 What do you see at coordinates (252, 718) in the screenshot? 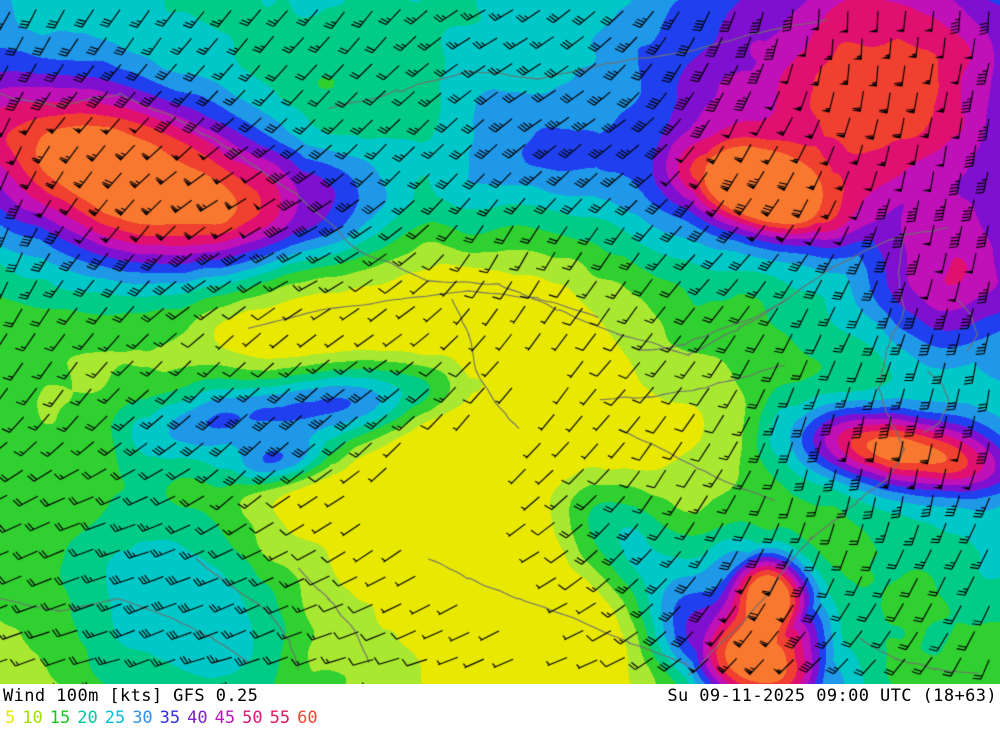
I see `legend-tick-50: 50` at bounding box center [252, 718].